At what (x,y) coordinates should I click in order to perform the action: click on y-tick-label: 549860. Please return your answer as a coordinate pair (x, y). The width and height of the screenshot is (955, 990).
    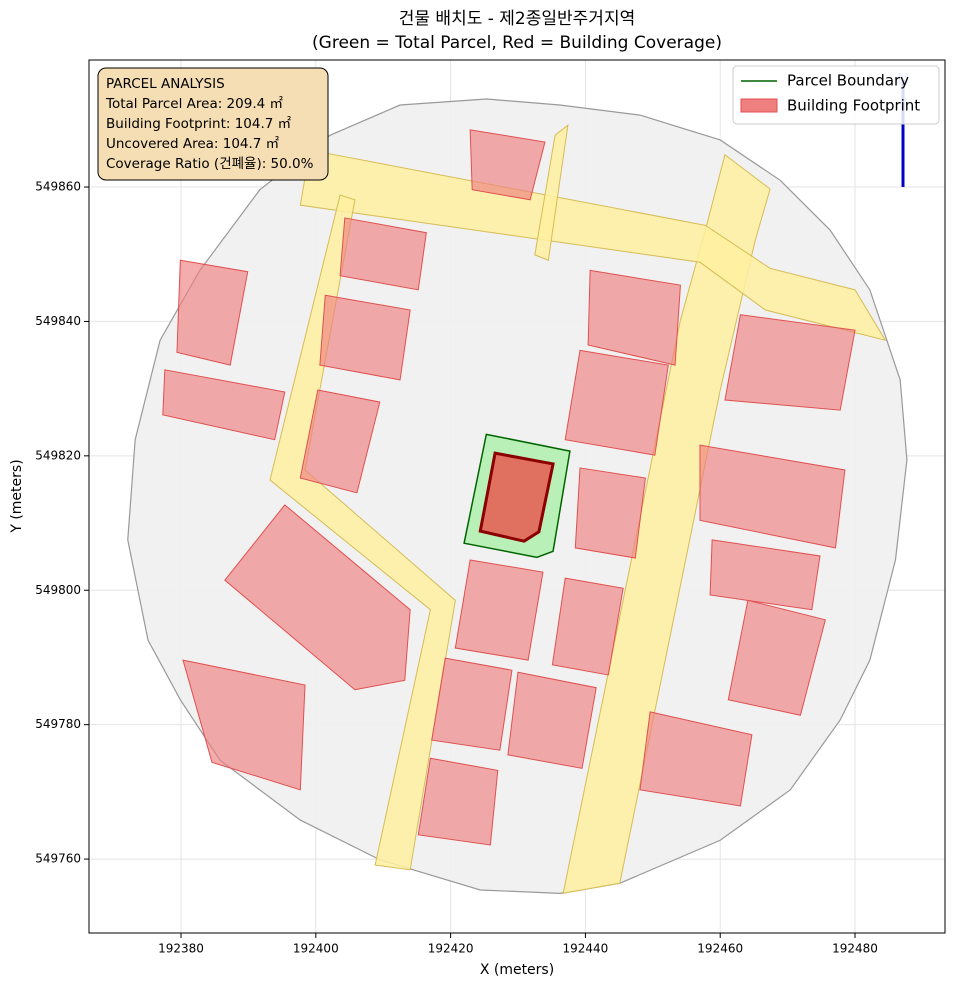
    Looking at the image, I should click on (58, 187).